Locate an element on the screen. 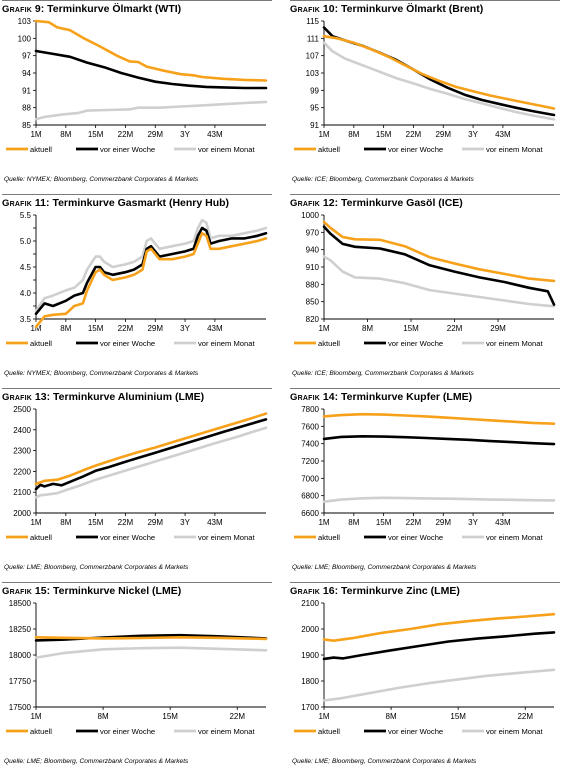 The height and width of the screenshot is (771, 561). y-tick-label: 99 is located at coordinates (314, 90).